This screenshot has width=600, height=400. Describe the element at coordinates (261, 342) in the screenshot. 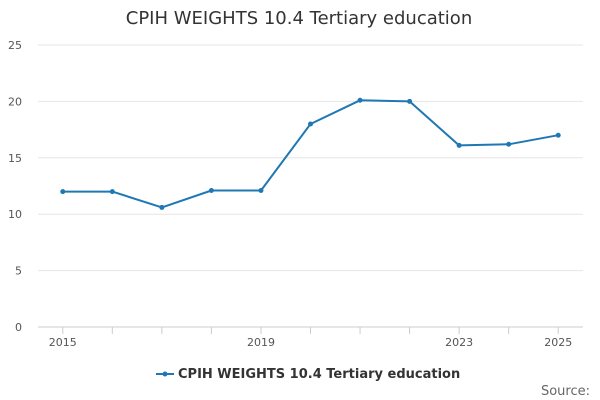

I see `x-tick-label: 2019` at that location.